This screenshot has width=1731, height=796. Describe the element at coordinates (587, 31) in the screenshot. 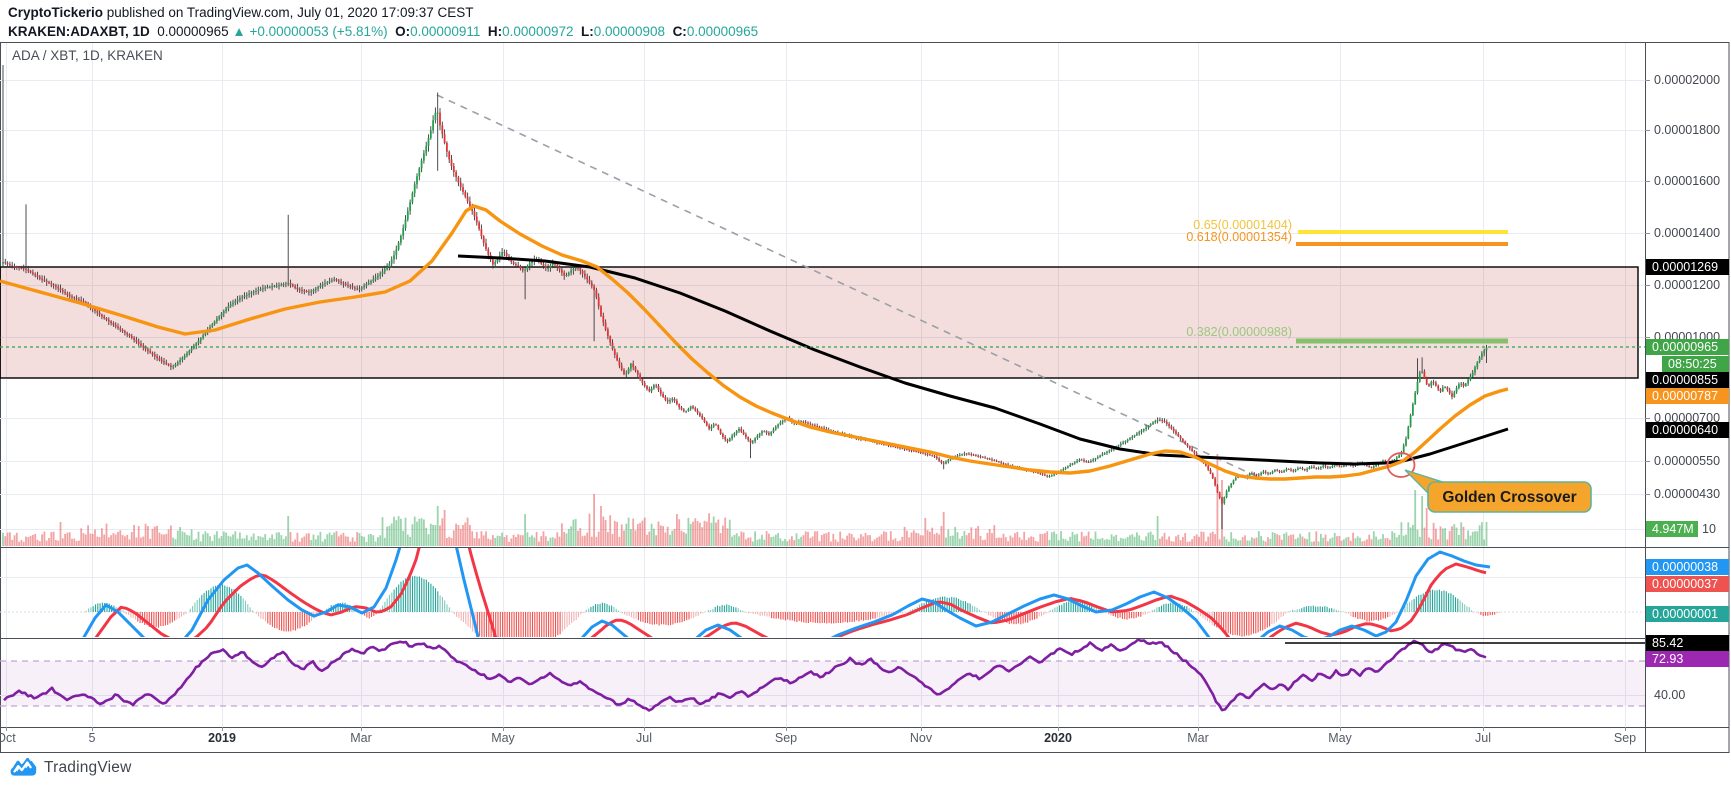

I see `quote-segment-7: L:` at that location.